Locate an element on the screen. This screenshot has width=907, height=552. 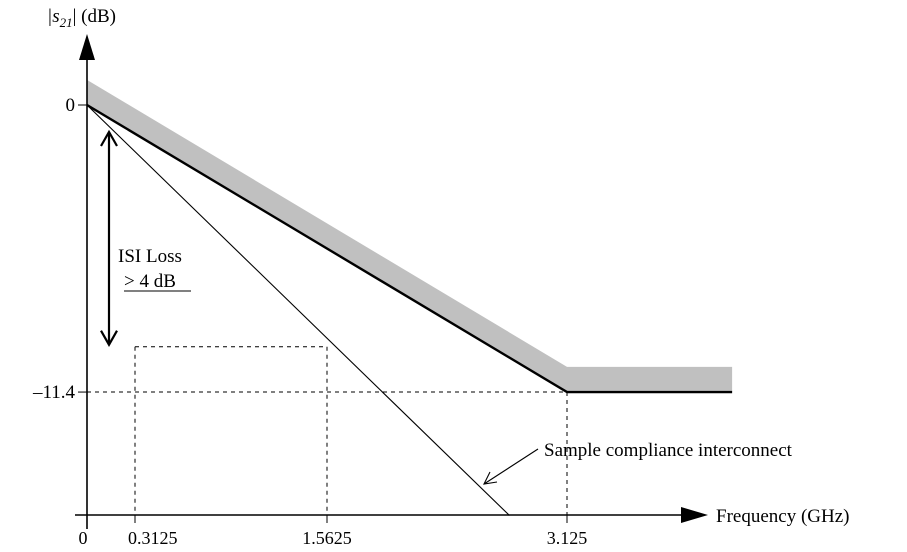
pointer-shaft is located at coordinates (511, 466).